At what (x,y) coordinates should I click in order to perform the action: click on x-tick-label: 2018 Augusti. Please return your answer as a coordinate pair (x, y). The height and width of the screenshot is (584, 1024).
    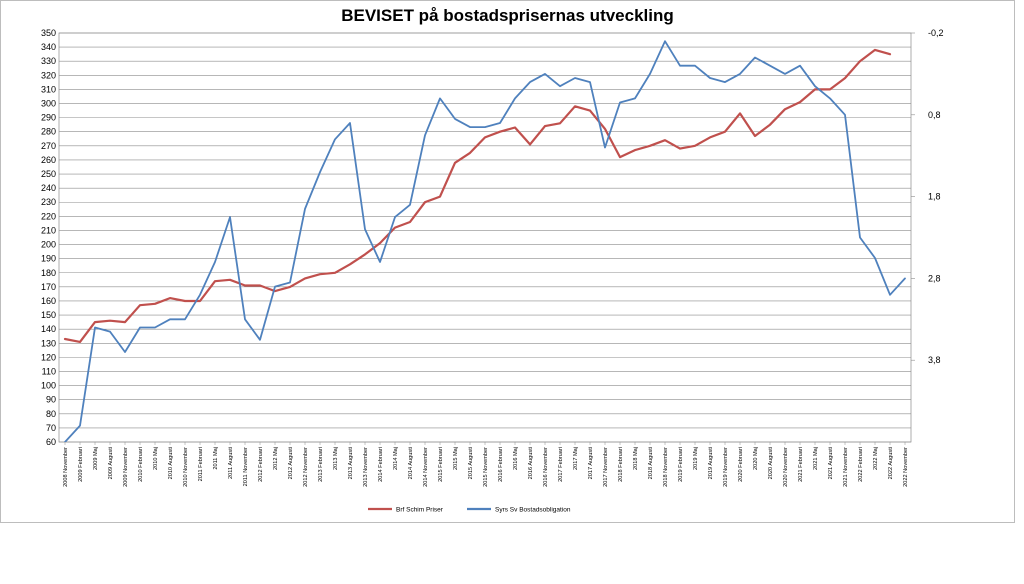
    Looking at the image, I should click on (651, 463).